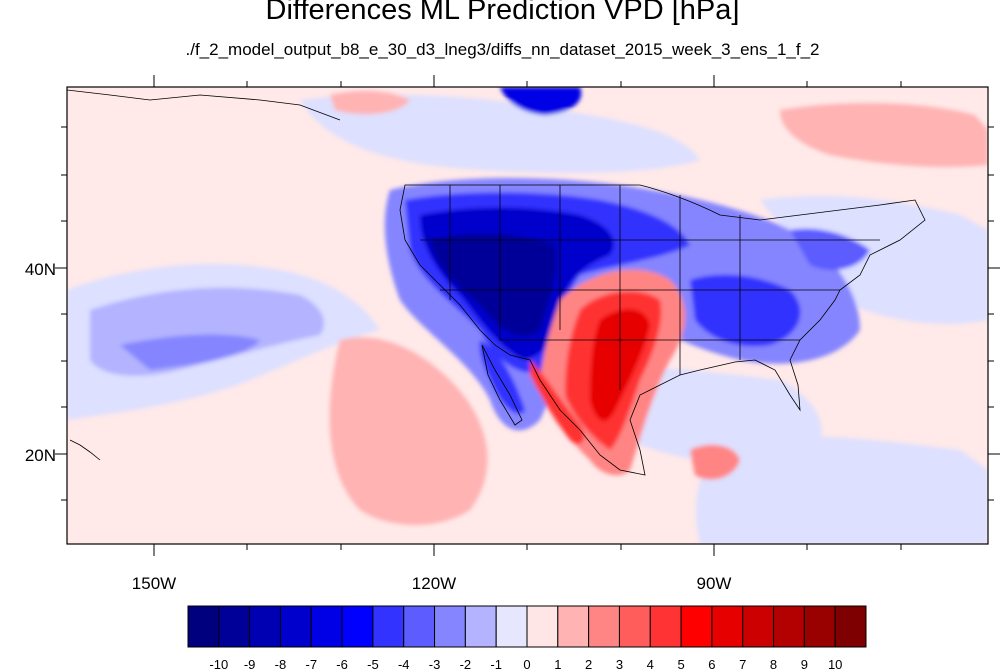 Image resolution: width=1005 pixels, height=672 pixels. I want to click on field-northeast-light-blue, so click(874, 259).